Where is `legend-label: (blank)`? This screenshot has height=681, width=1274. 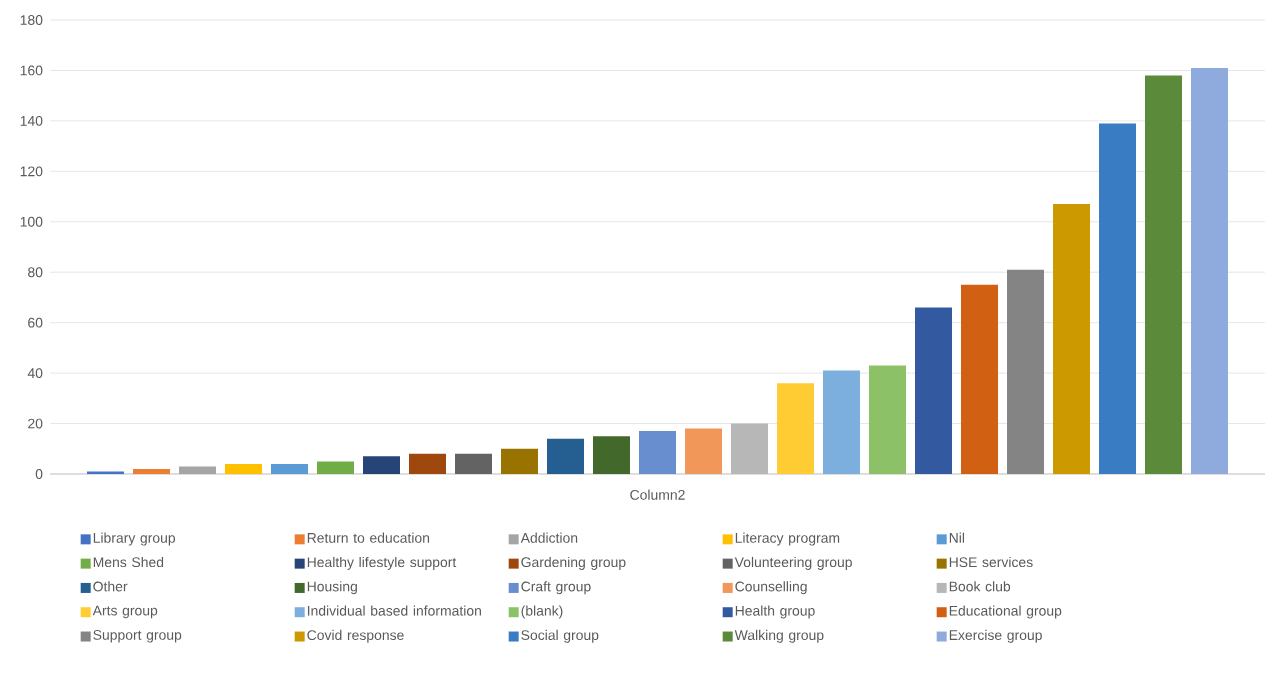
legend-label: (blank) is located at coordinates (542, 612).